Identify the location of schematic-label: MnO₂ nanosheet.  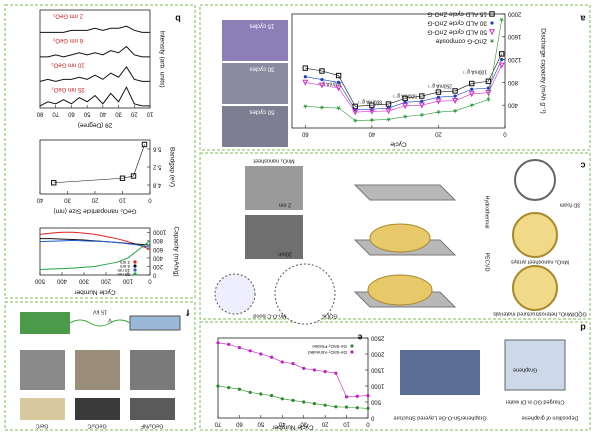
(274, 161).